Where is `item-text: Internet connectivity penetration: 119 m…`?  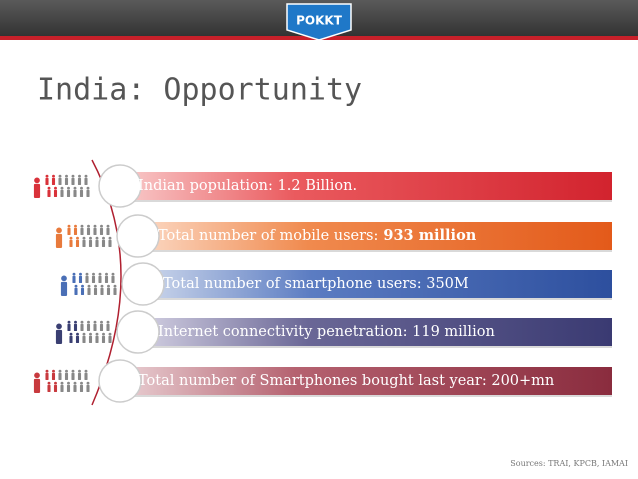 item-text: Internet connectivity penetration: 119 m… is located at coordinates (326, 332).